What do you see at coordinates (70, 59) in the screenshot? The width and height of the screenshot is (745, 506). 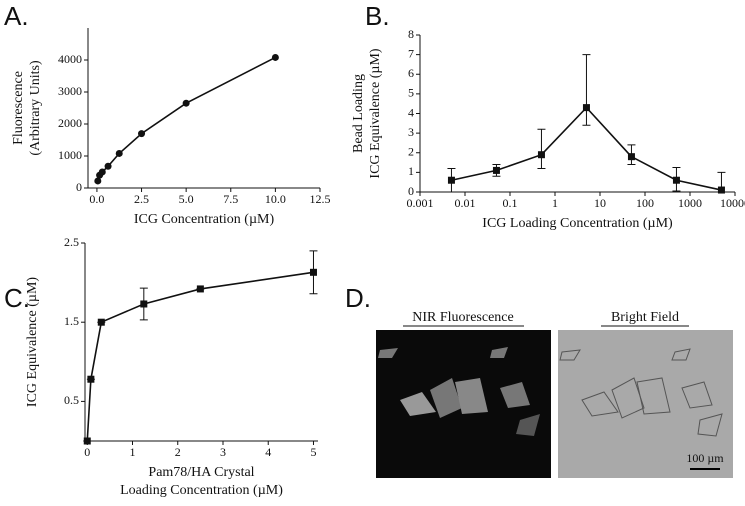 I see `y-tick-label: 4000` at bounding box center [70, 59].